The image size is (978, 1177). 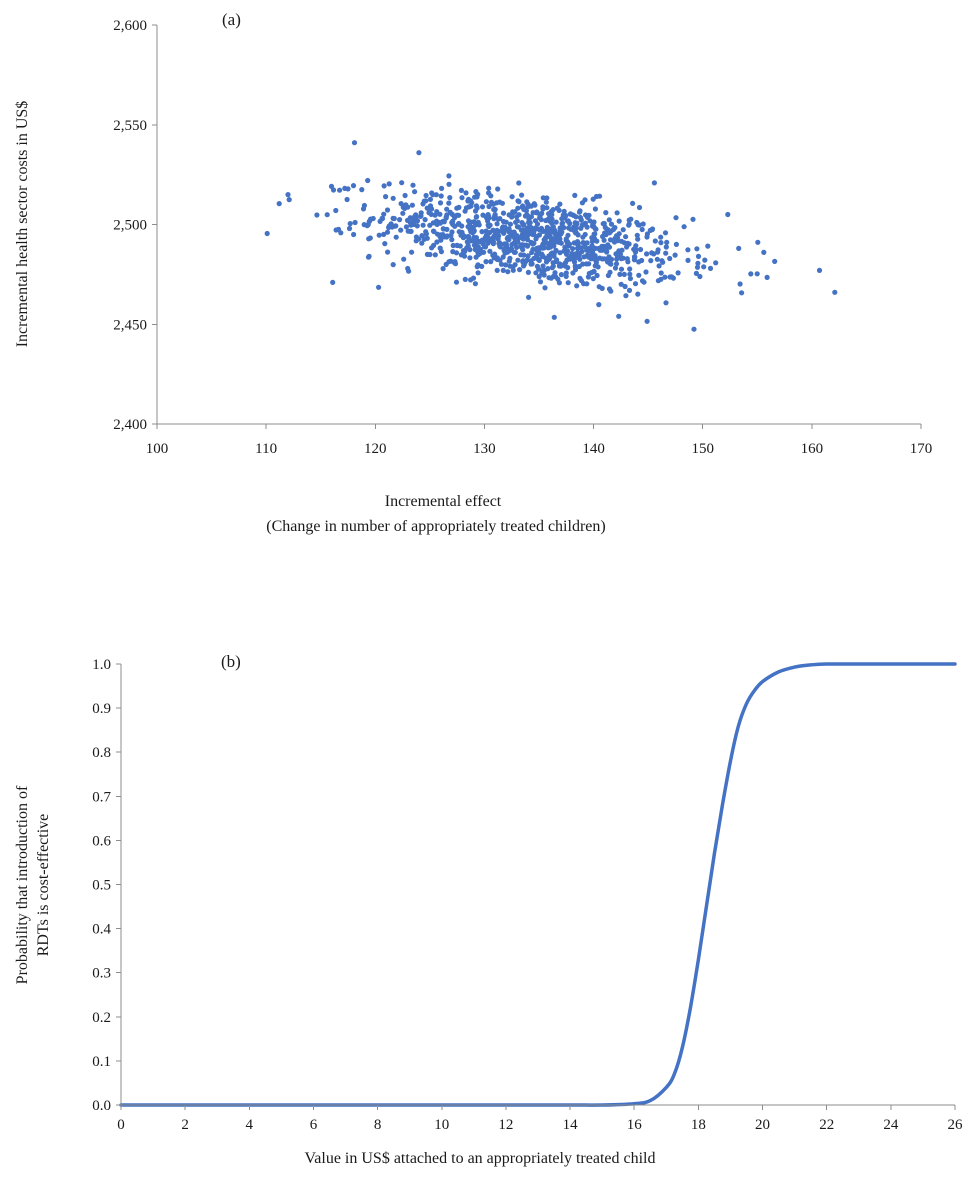 I want to click on x-tick-label: 100, so click(x=157, y=449).